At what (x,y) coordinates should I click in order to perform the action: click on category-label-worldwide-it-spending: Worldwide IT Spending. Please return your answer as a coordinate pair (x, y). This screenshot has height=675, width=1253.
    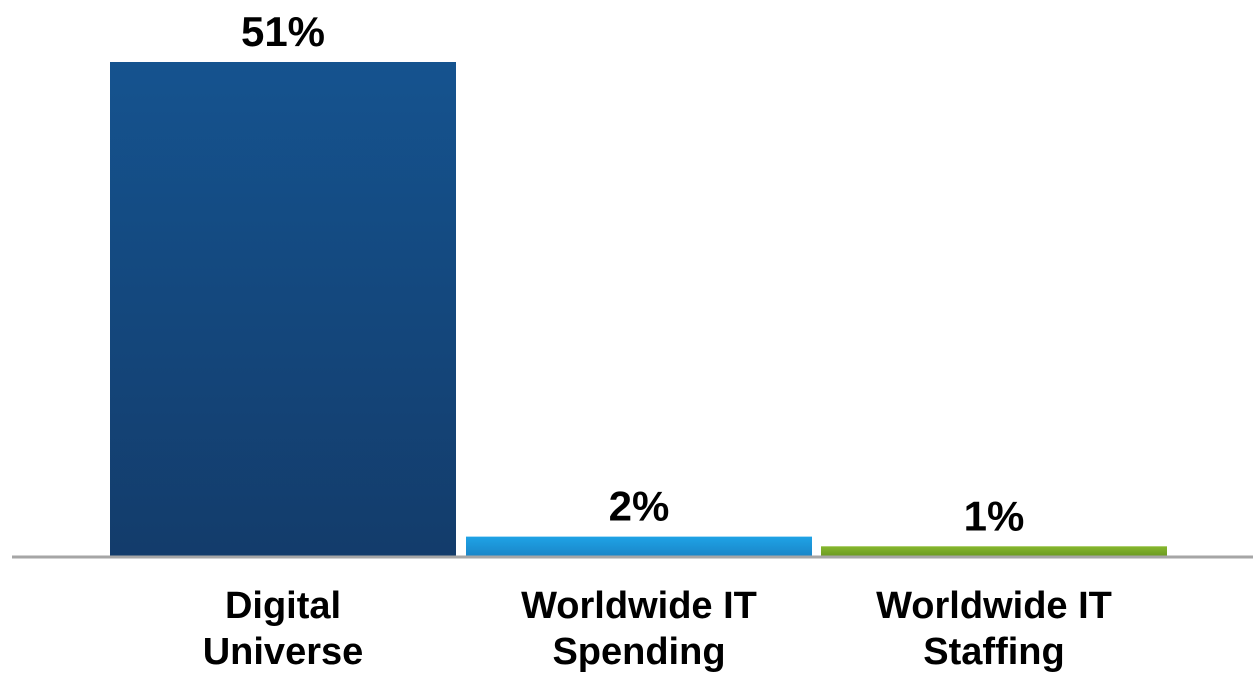
    Looking at the image, I should click on (639, 629).